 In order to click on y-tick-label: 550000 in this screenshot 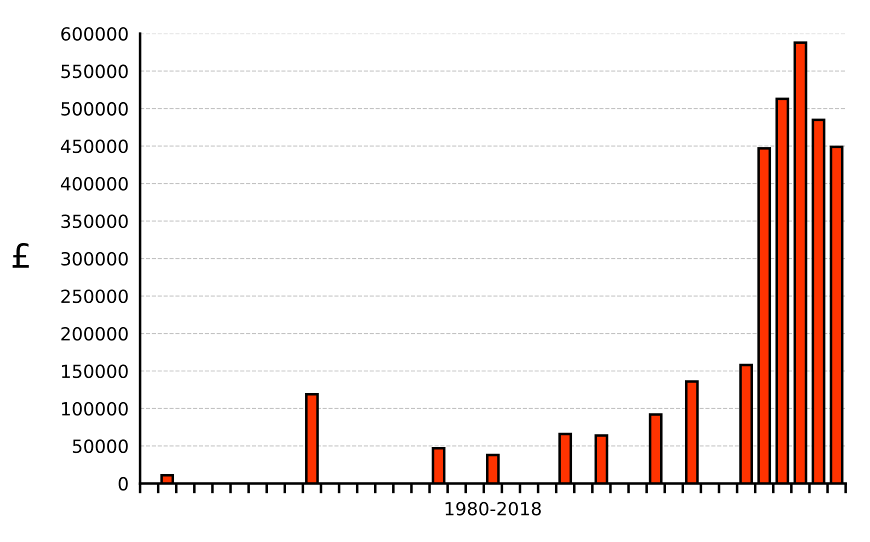, I will do `click(94, 71)`.